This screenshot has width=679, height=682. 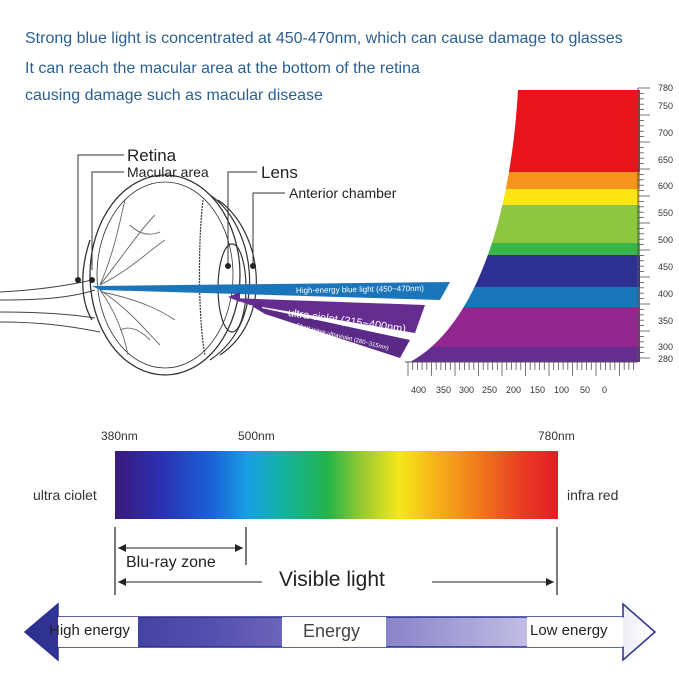 What do you see at coordinates (122, 582) in the screenshot?
I see `visible-arrow-left` at bounding box center [122, 582].